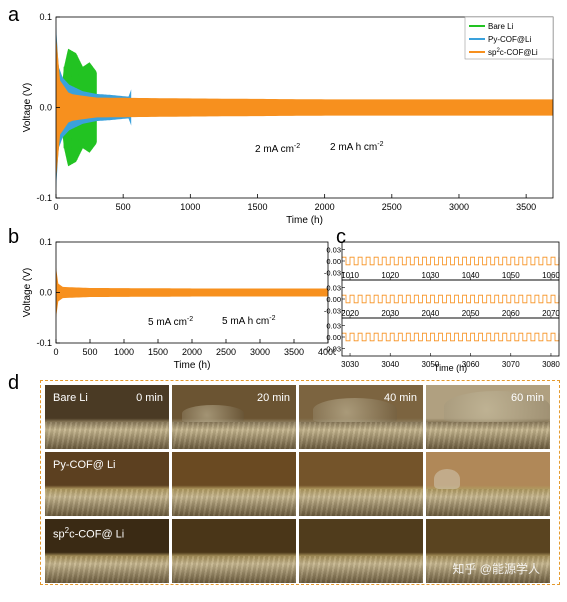  What do you see at coordinates (190, 207) in the screenshot?
I see `chart-a-xtick-label-2: 1000` at bounding box center [190, 207].